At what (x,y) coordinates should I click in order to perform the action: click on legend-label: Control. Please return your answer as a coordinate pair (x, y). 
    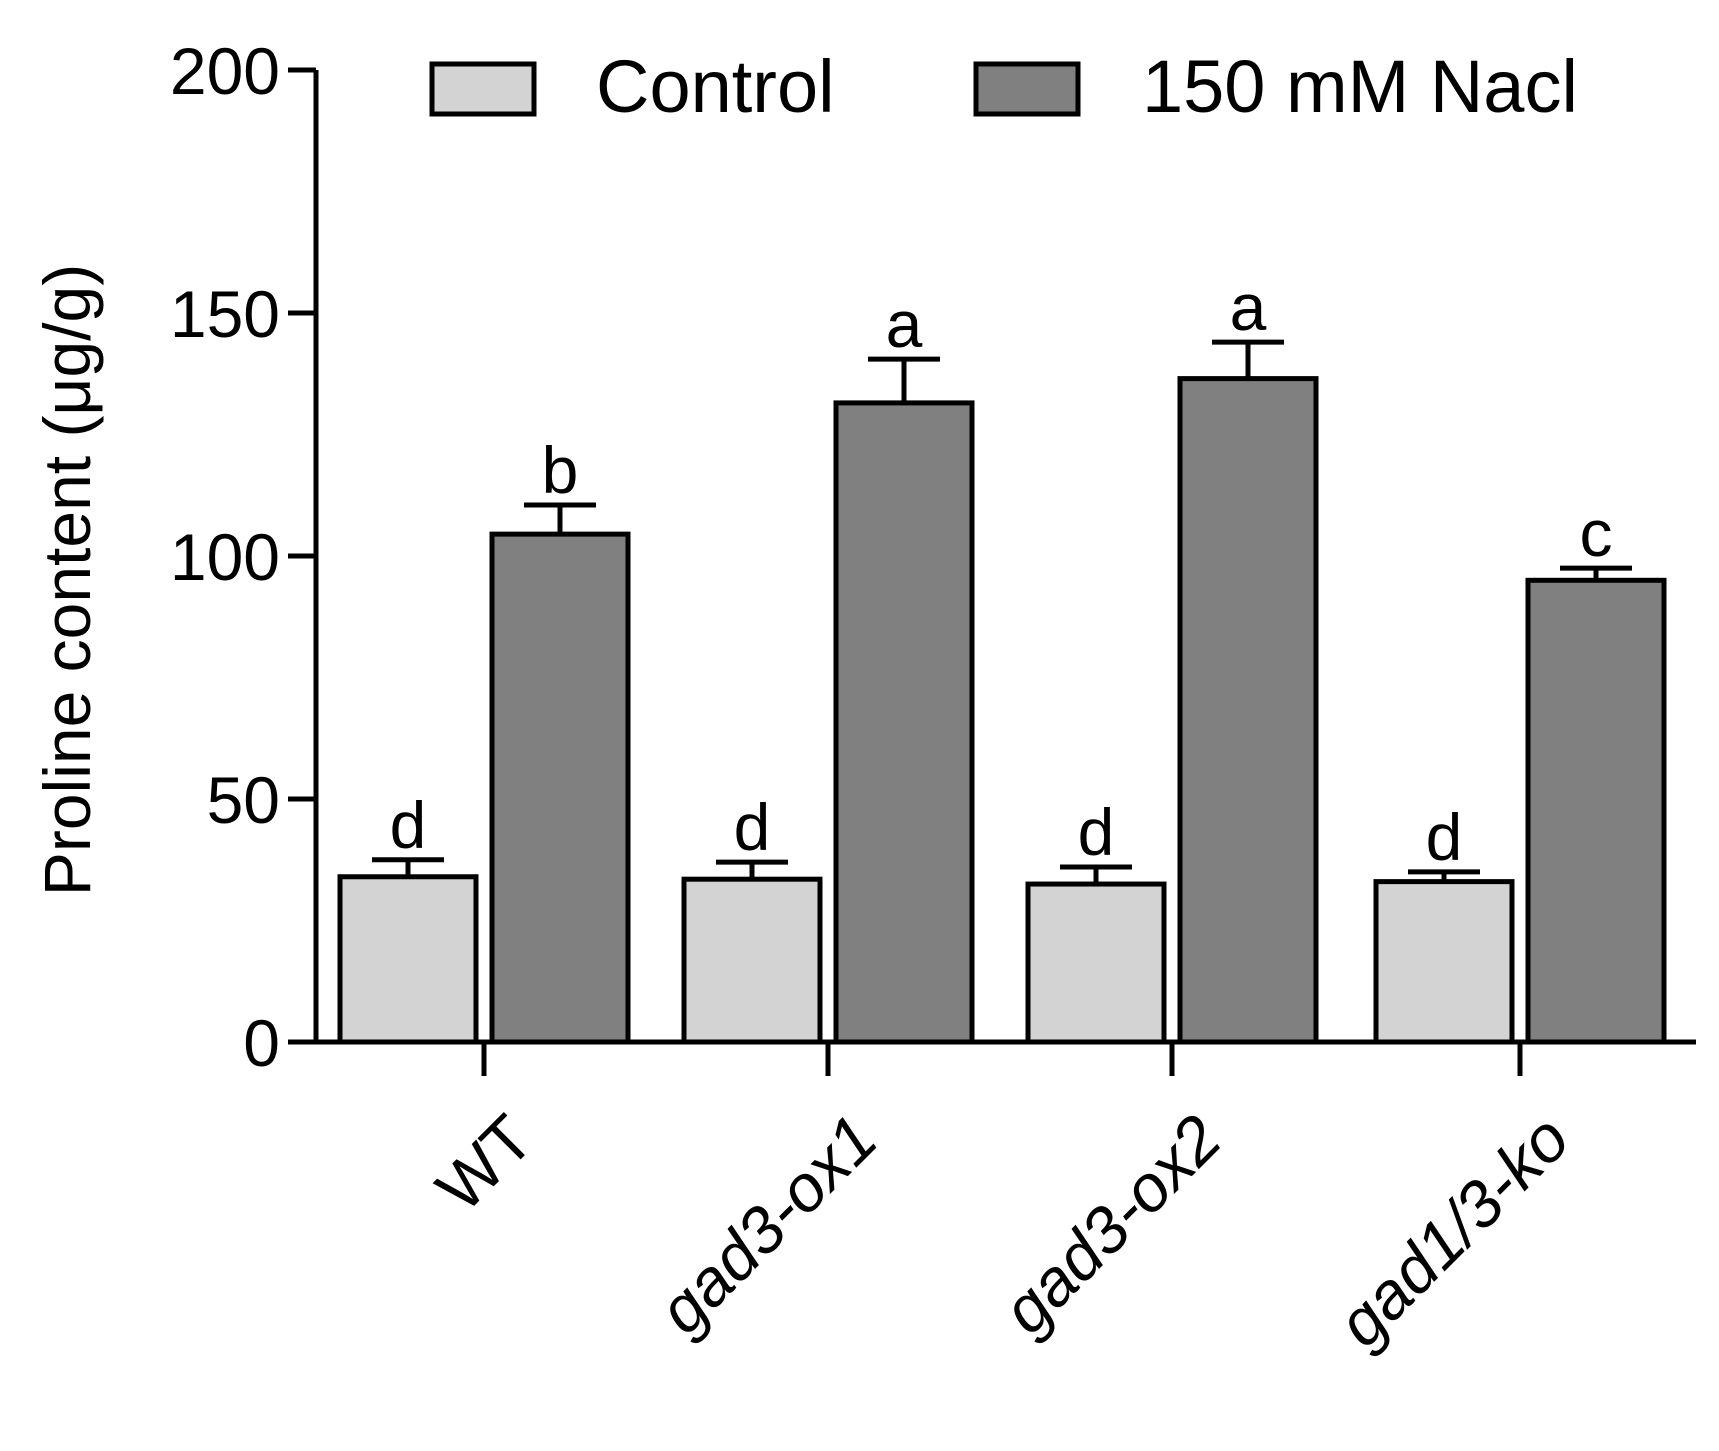
    Looking at the image, I should click on (715, 86).